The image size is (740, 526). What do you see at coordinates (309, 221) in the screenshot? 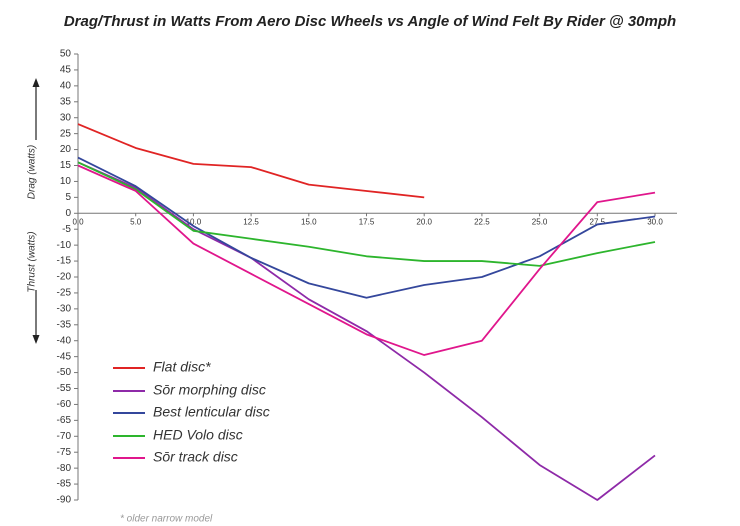
I see `x-tick-label: 15.0` at bounding box center [309, 221].